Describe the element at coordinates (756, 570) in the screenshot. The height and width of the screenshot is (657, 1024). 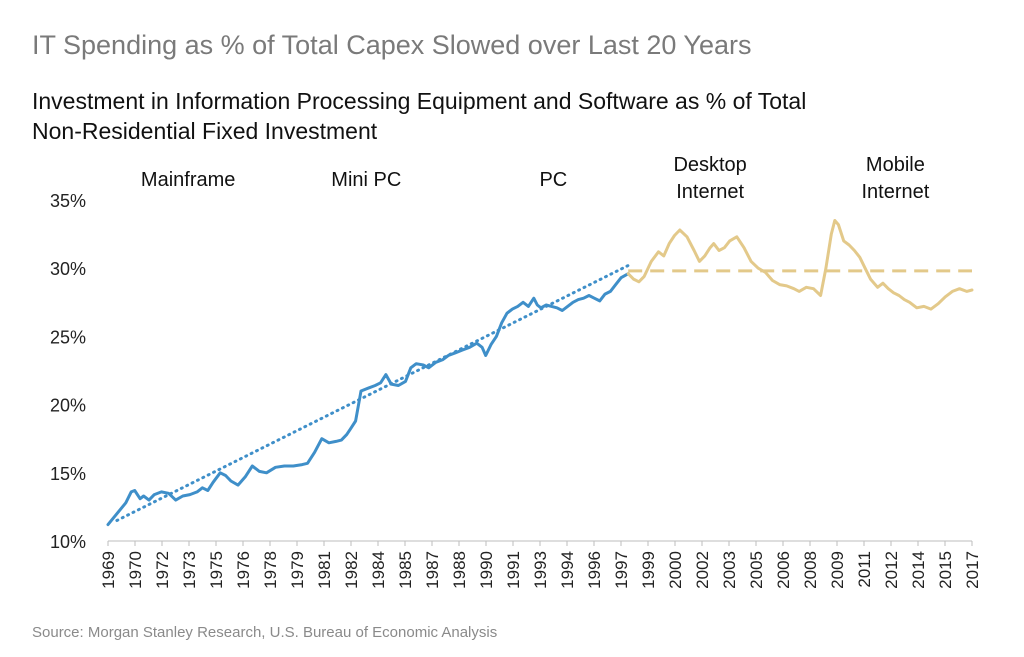
I see `x-tick-label: 2005` at that location.